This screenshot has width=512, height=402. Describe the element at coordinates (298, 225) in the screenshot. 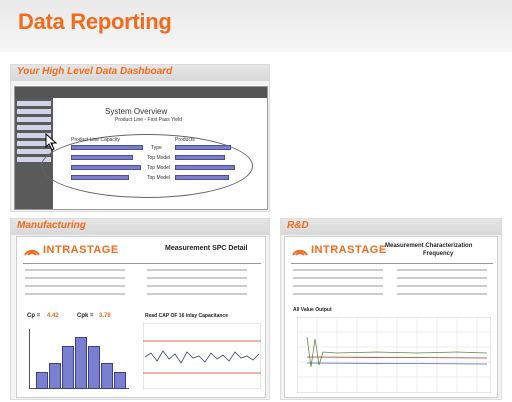

I see `rnd-heading: R&D` at that location.